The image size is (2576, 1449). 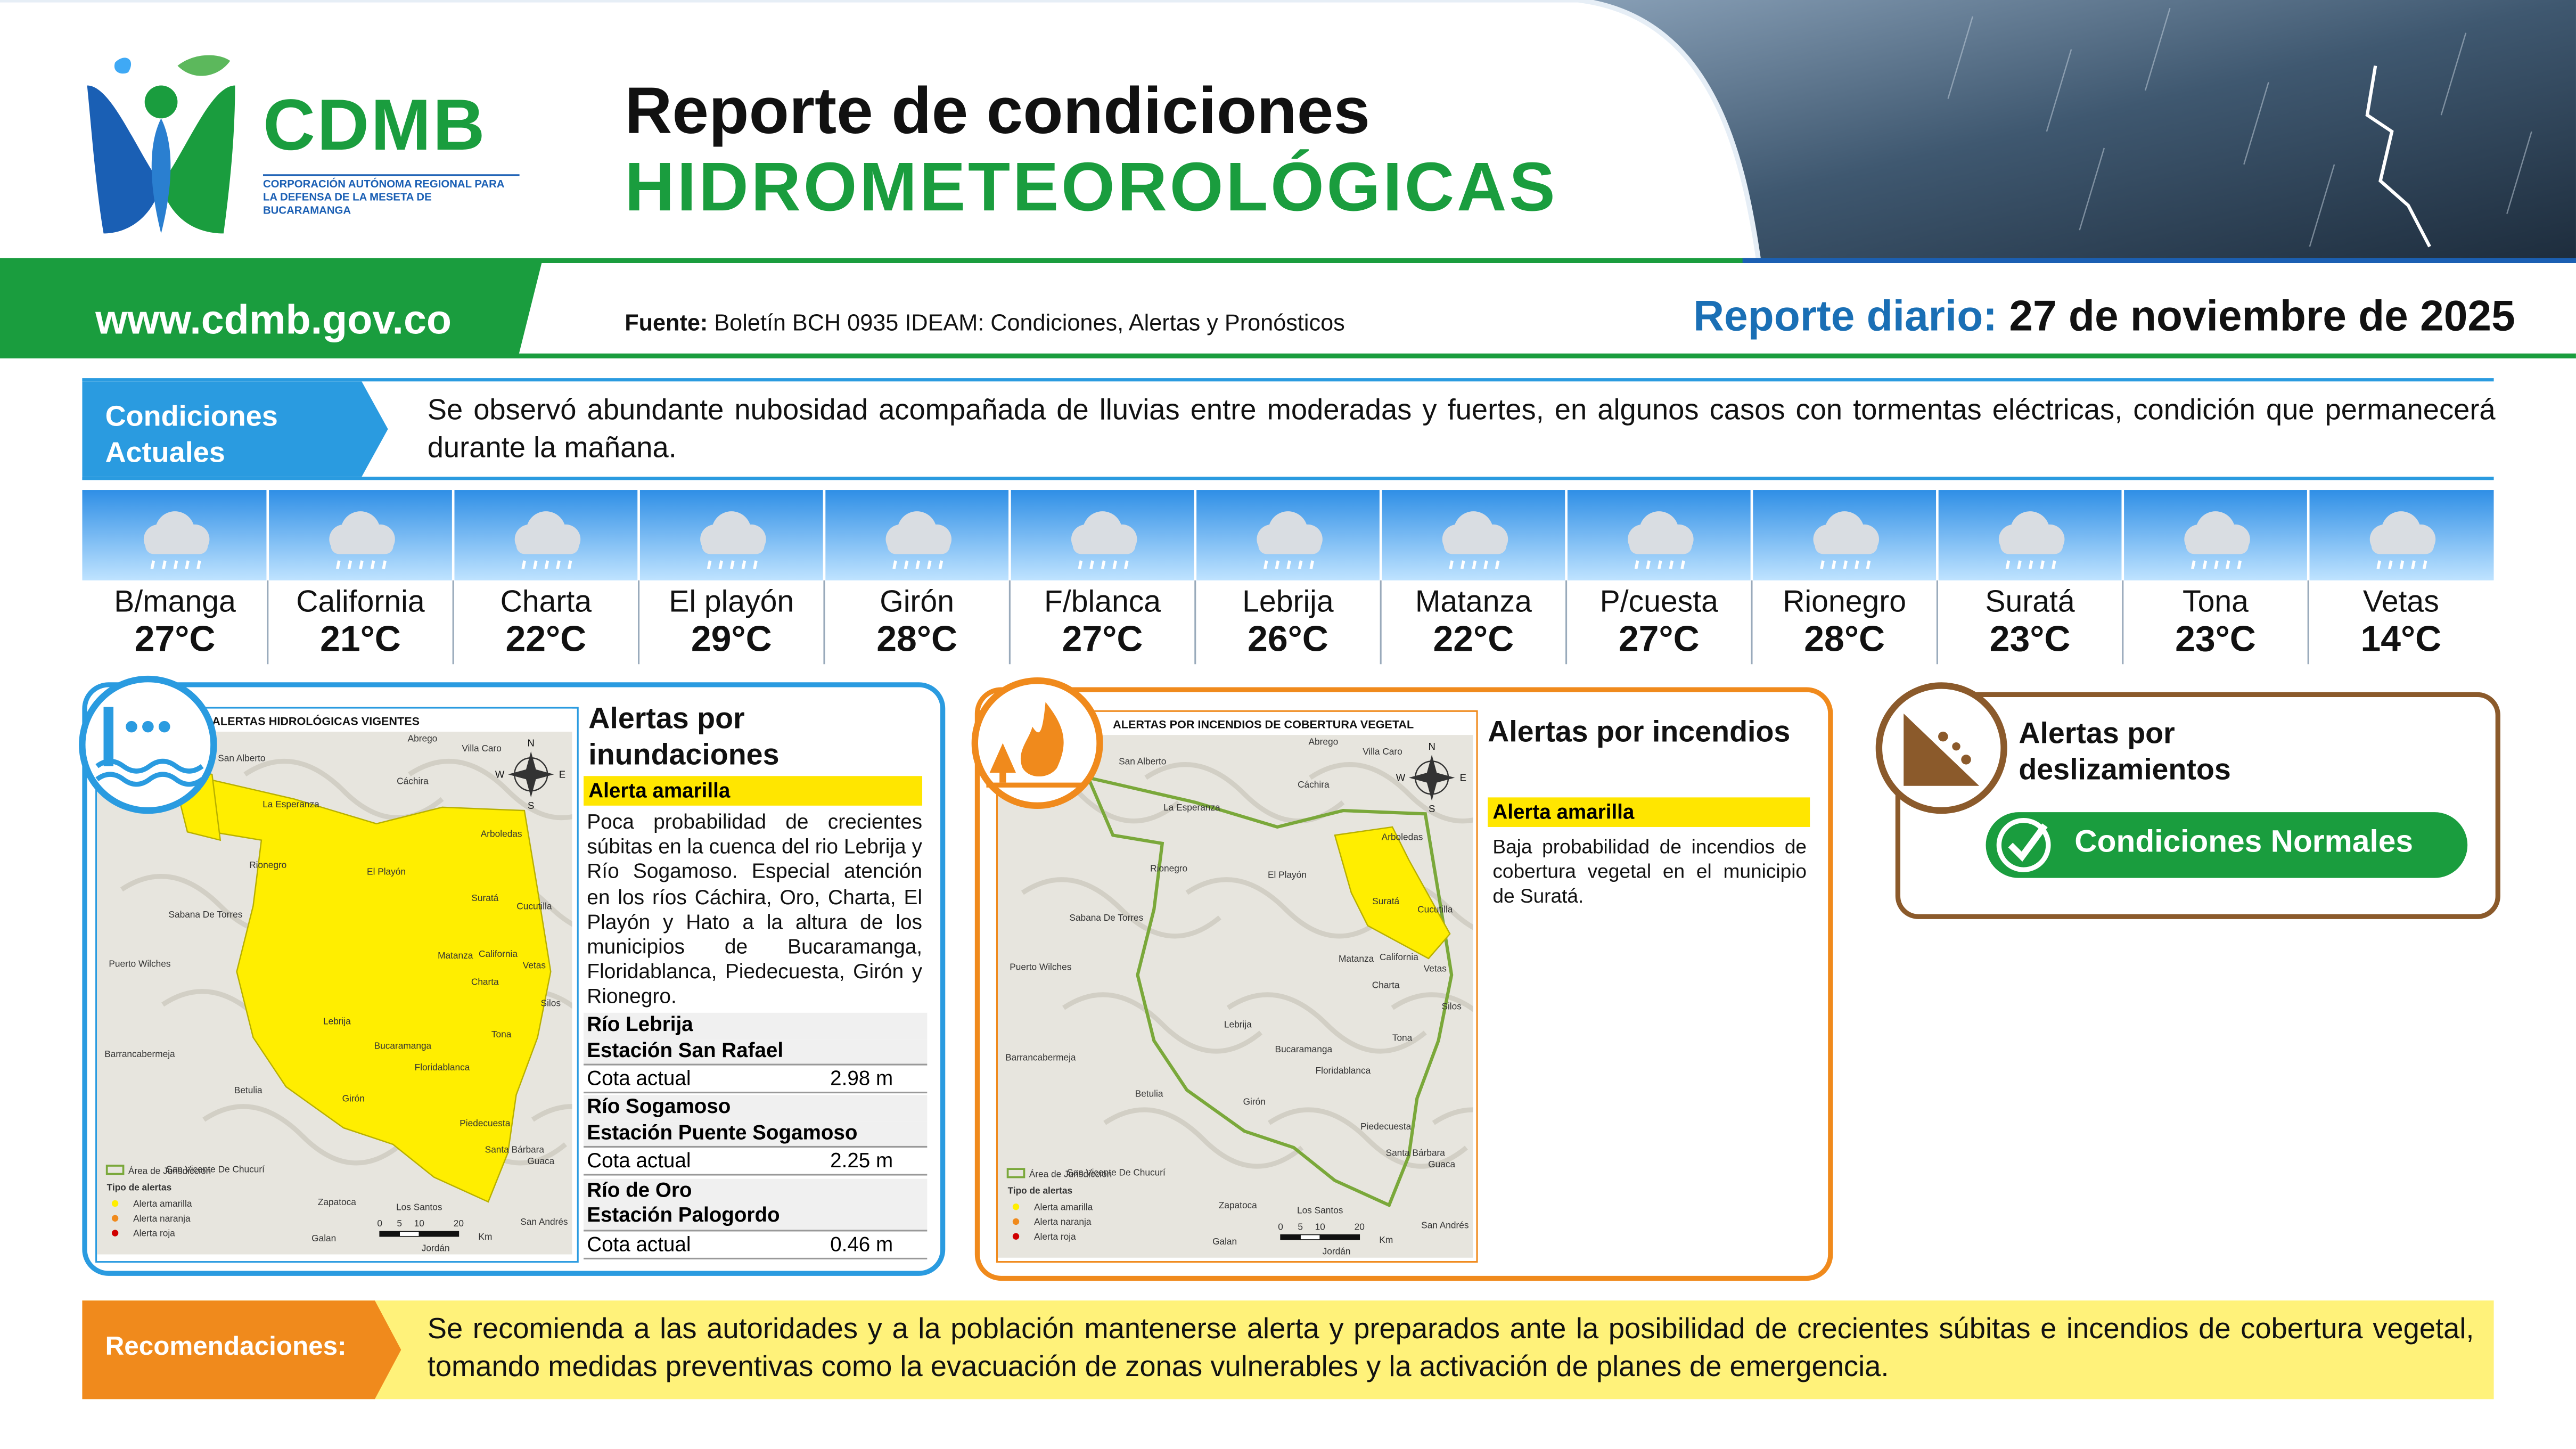 What do you see at coordinates (544, 1221) in the screenshot?
I see `map-place: San Andrés` at bounding box center [544, 1221].